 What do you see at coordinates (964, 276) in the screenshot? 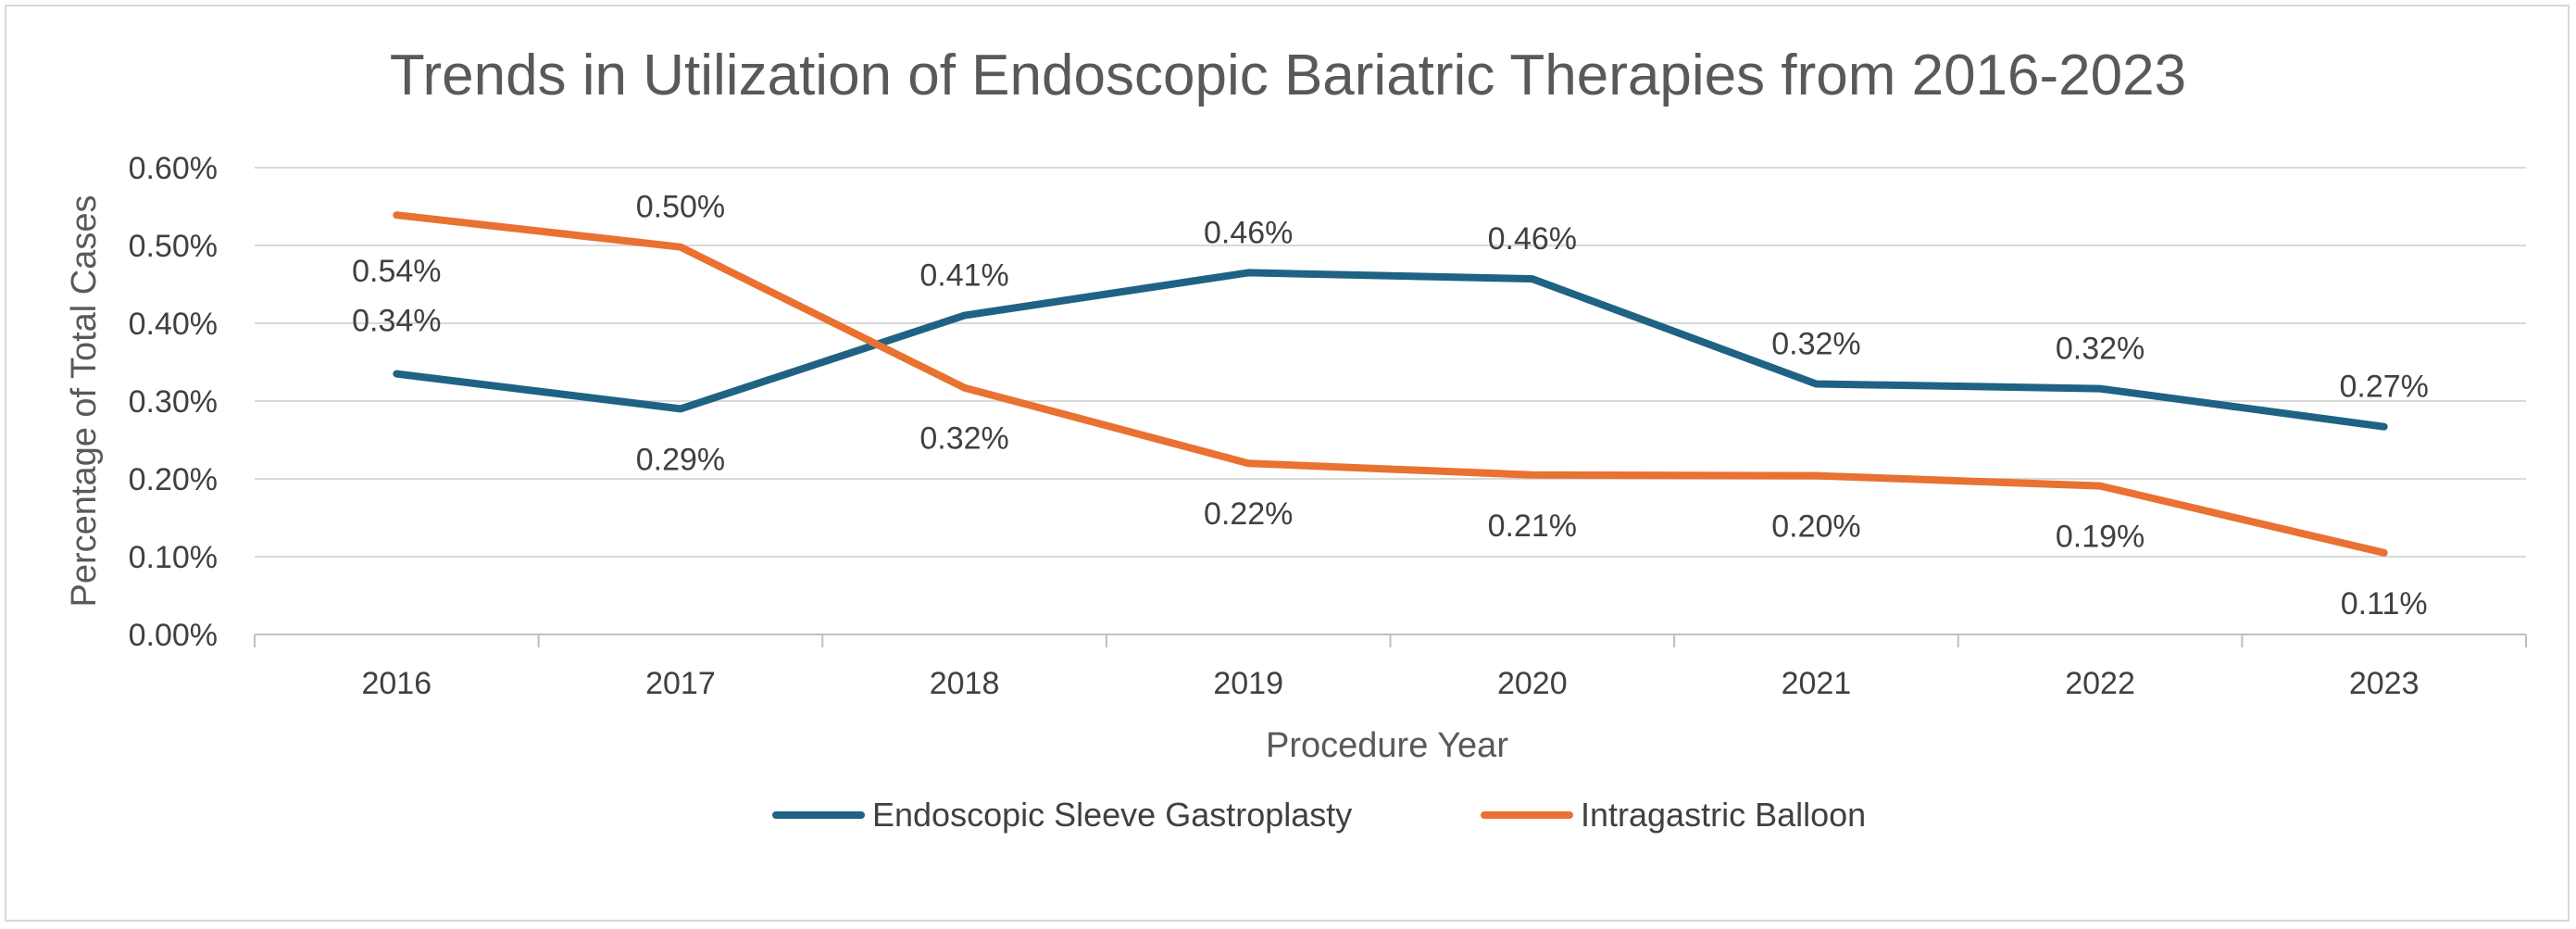
I see `data-label: 0.41%` at bounding box center [964, 276].